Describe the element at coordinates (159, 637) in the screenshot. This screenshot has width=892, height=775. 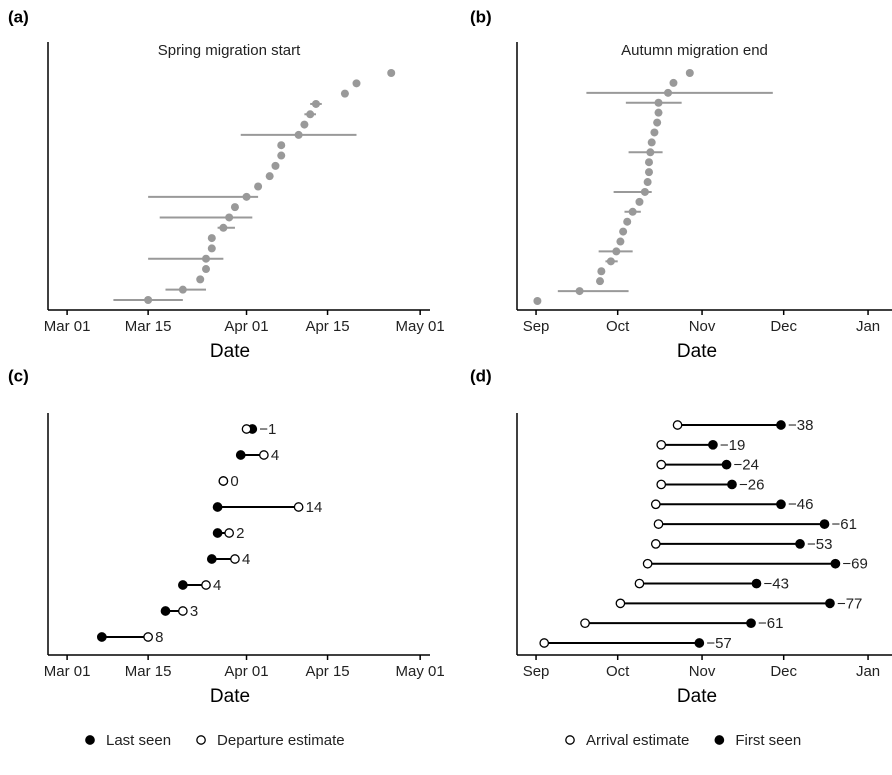
I see `value-label: 8` at that location.